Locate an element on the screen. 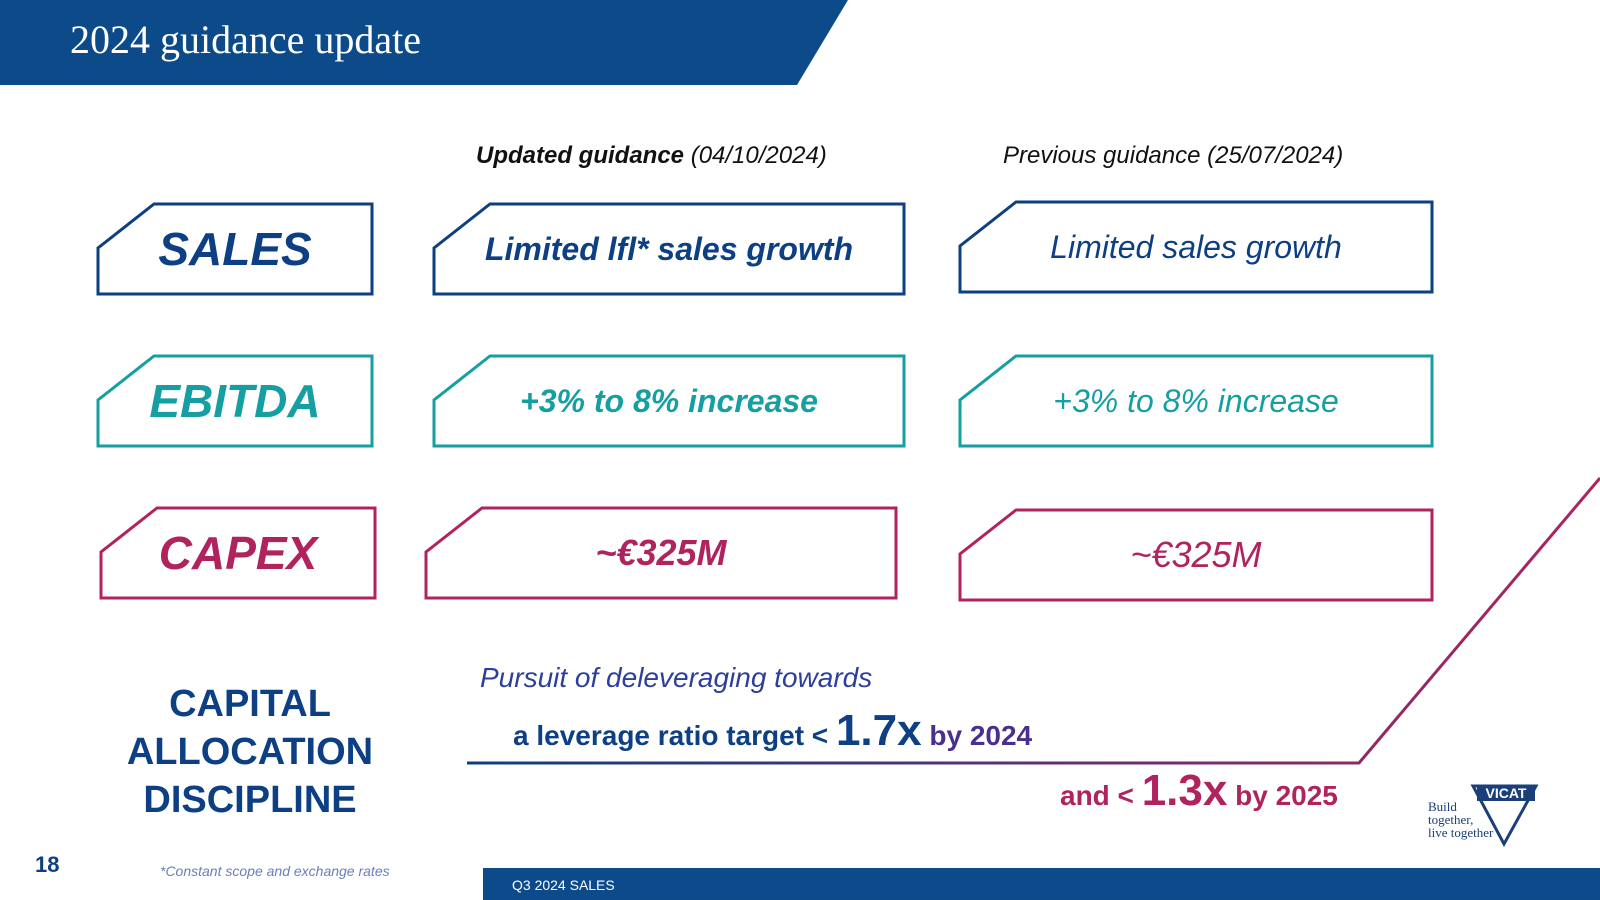  updated-guidance-date: (04/10/2024) is located at coordinates (755, 155).